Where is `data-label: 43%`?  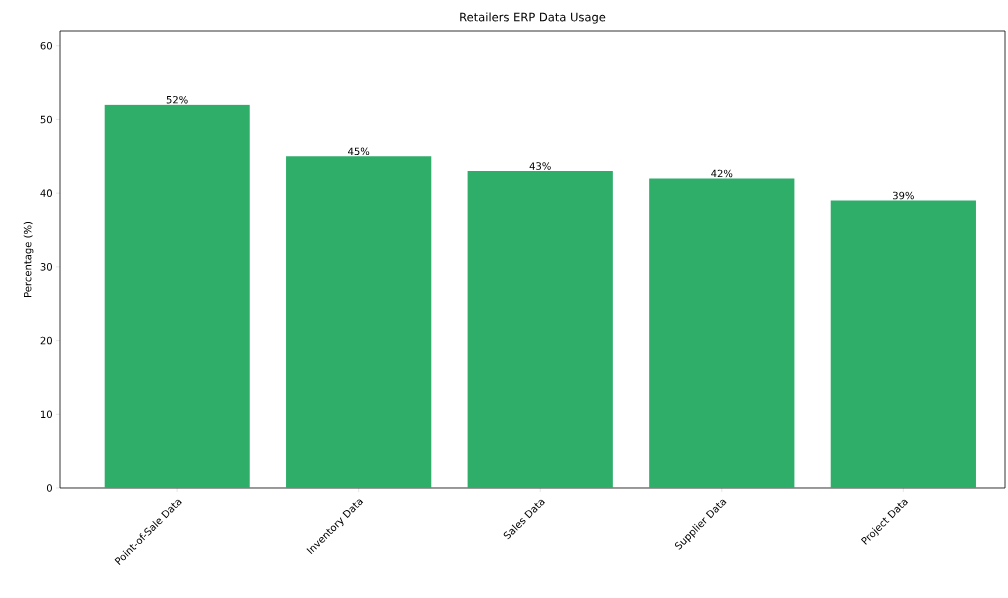 data-label: 43% is located at coordinates (540, 166).